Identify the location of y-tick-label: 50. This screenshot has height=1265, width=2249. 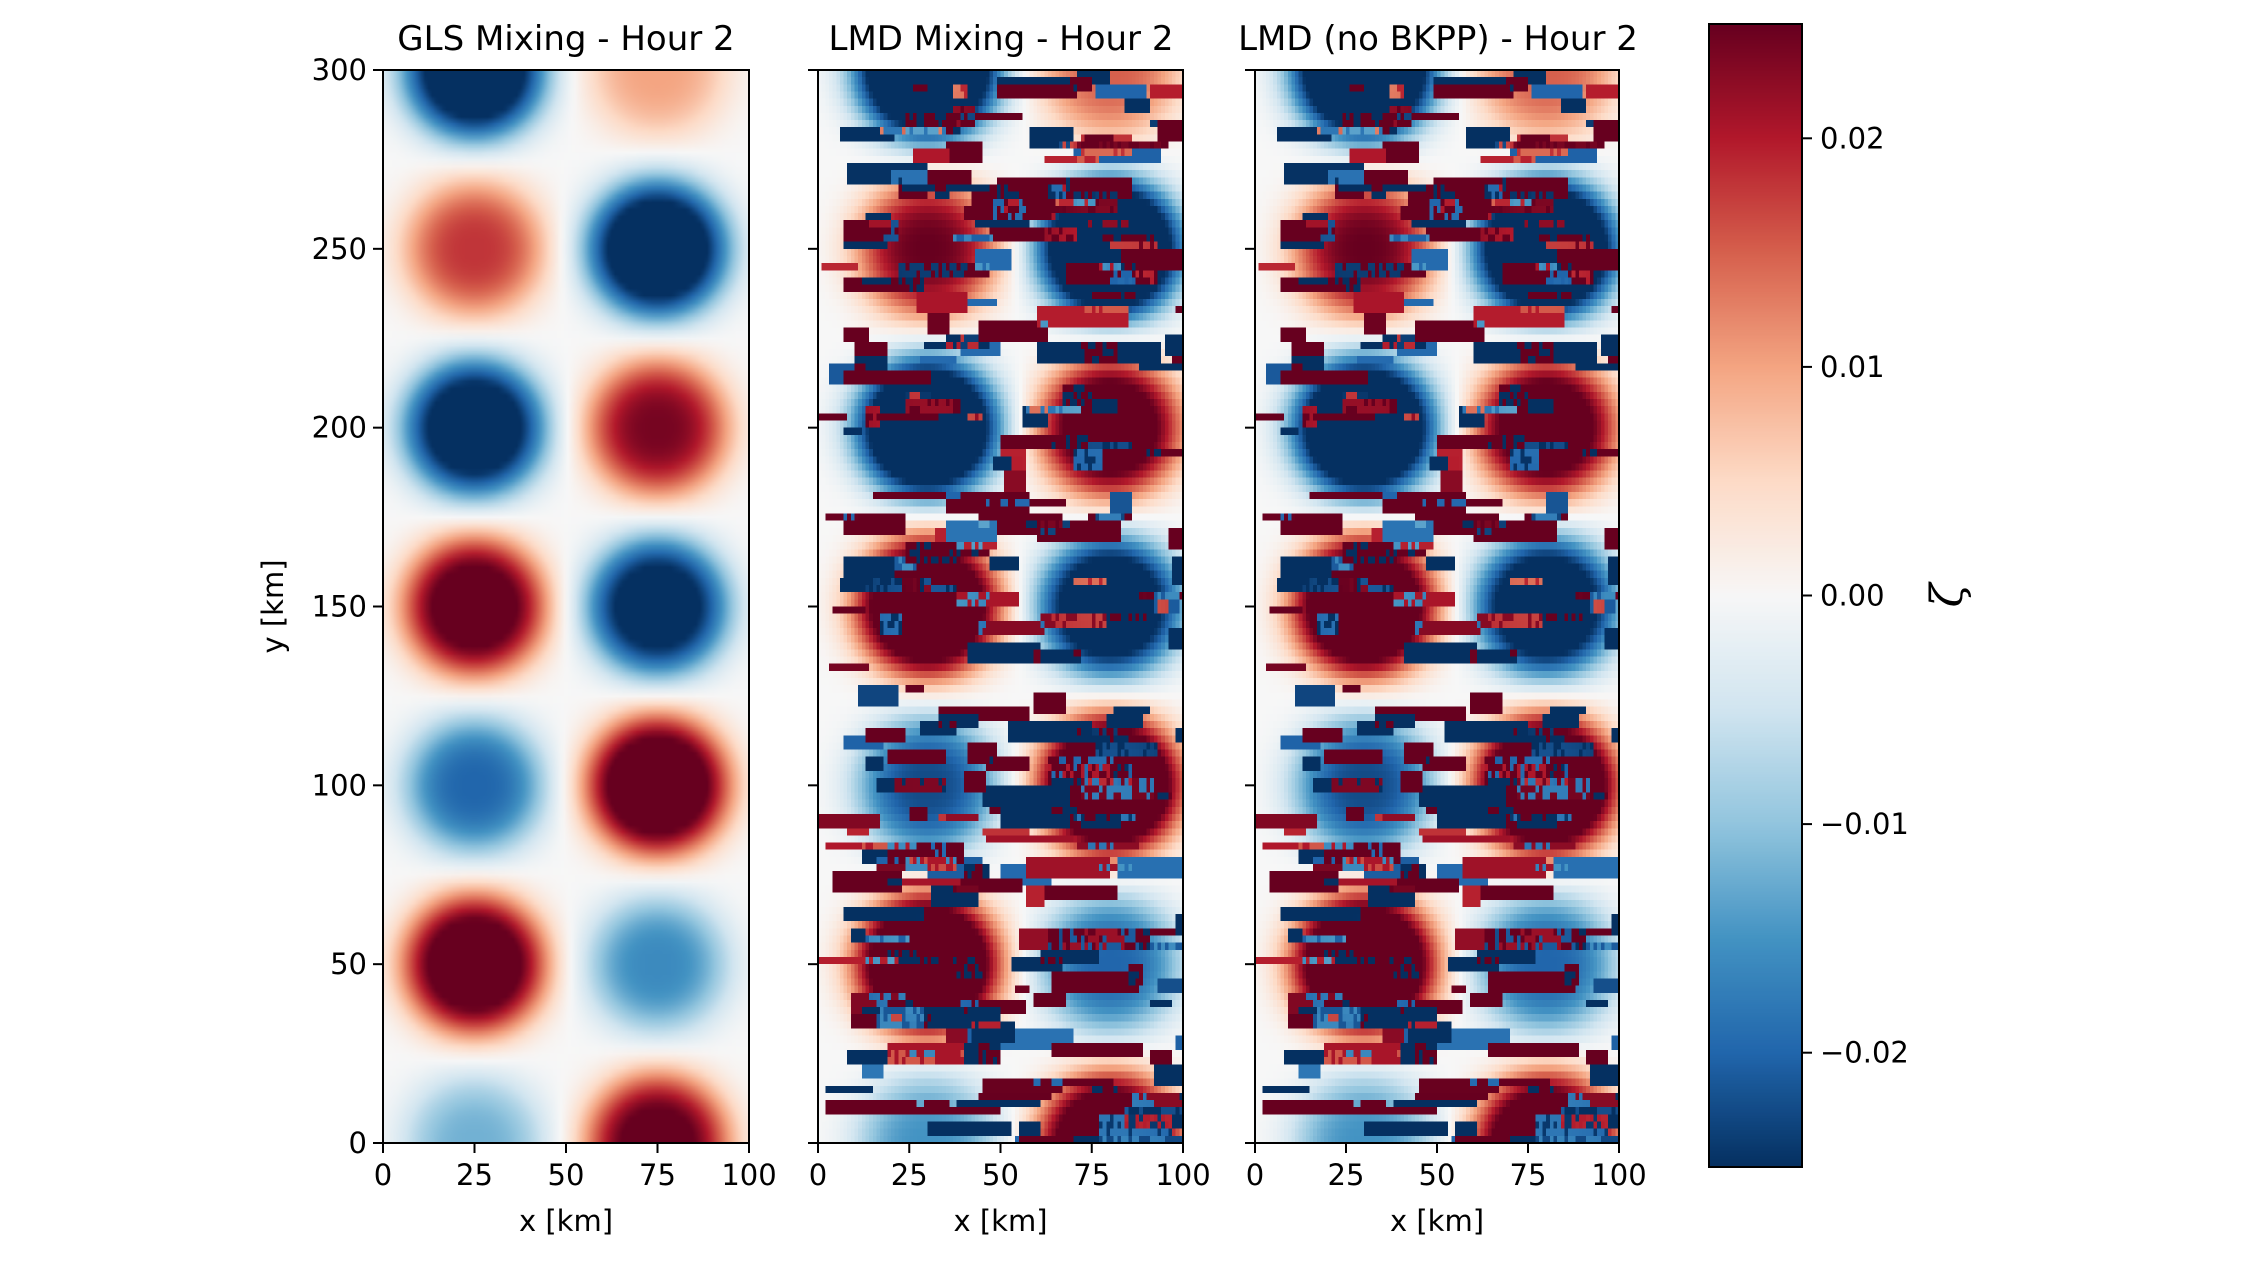
(348, 964).